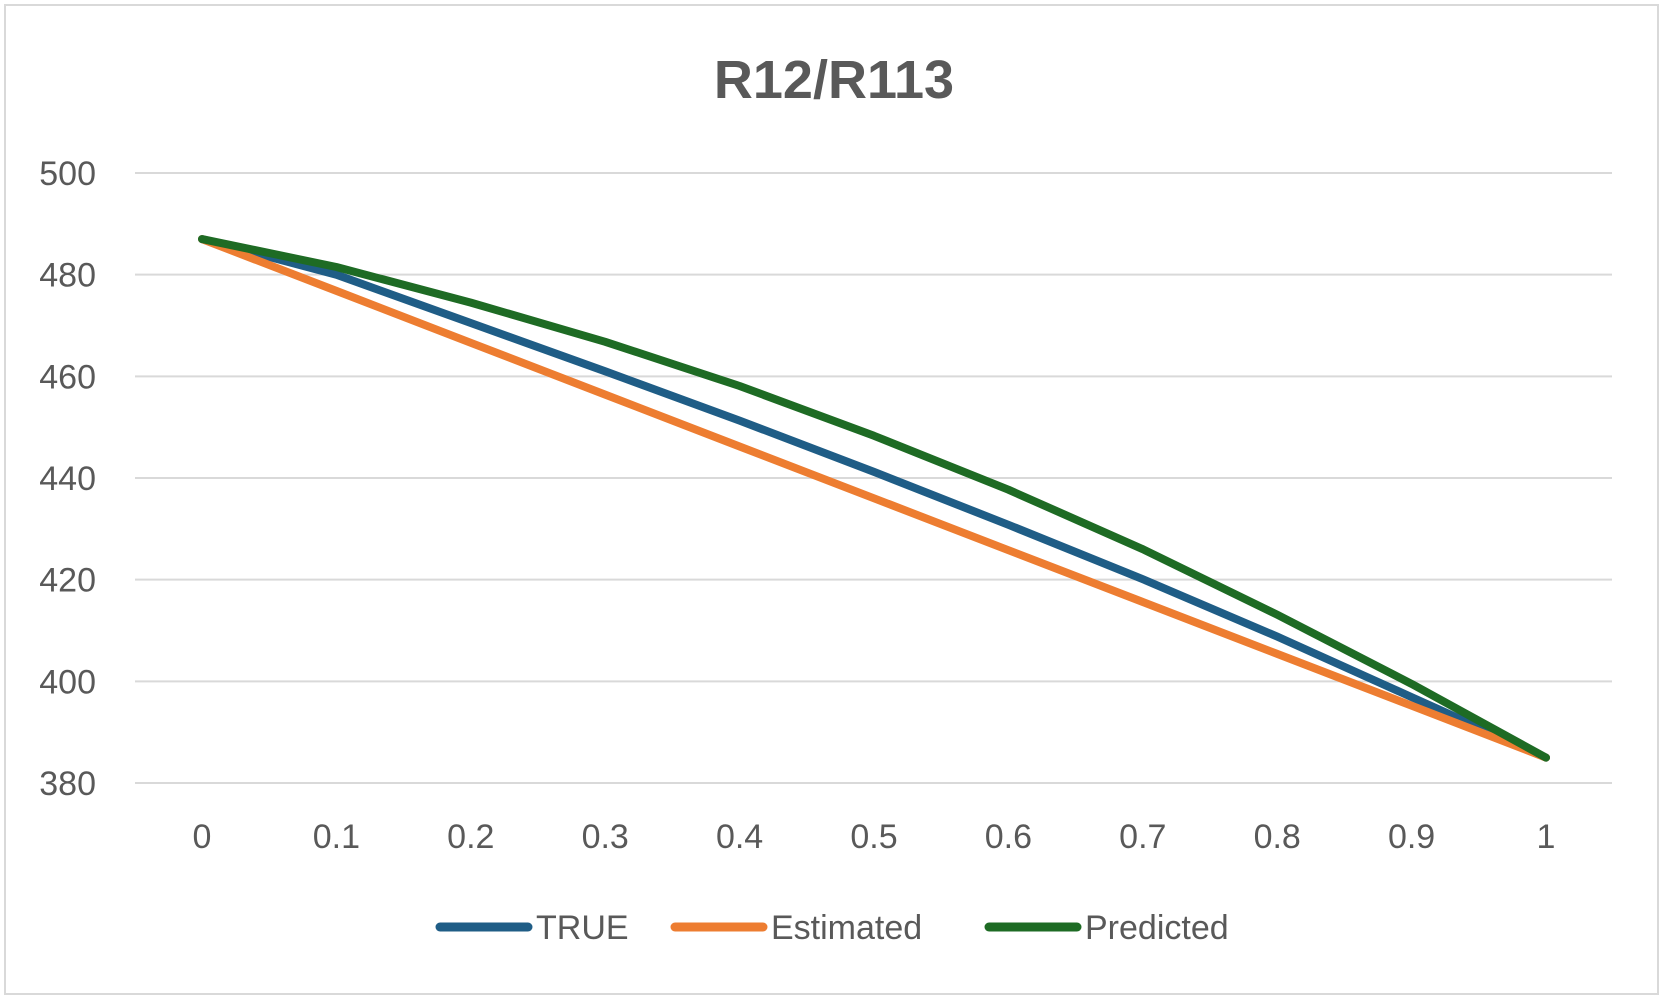 The width and height of the screenshot is (1668, 1003). What do you see at coordinates (846, 928) in the screenshot?
I see `legend-label: Estimated` at bounding box center [846, 928].